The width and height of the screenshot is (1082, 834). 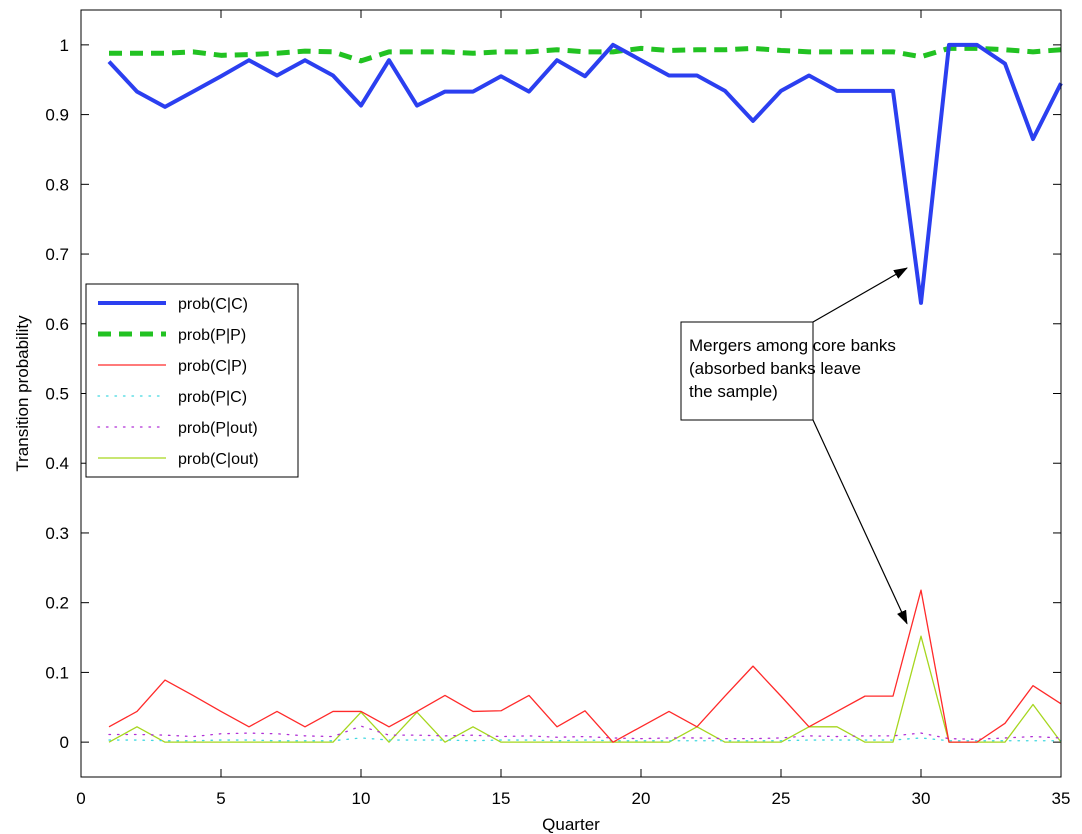 I want to click on y-tick-label: 0.2, so click(x=57, y=603).